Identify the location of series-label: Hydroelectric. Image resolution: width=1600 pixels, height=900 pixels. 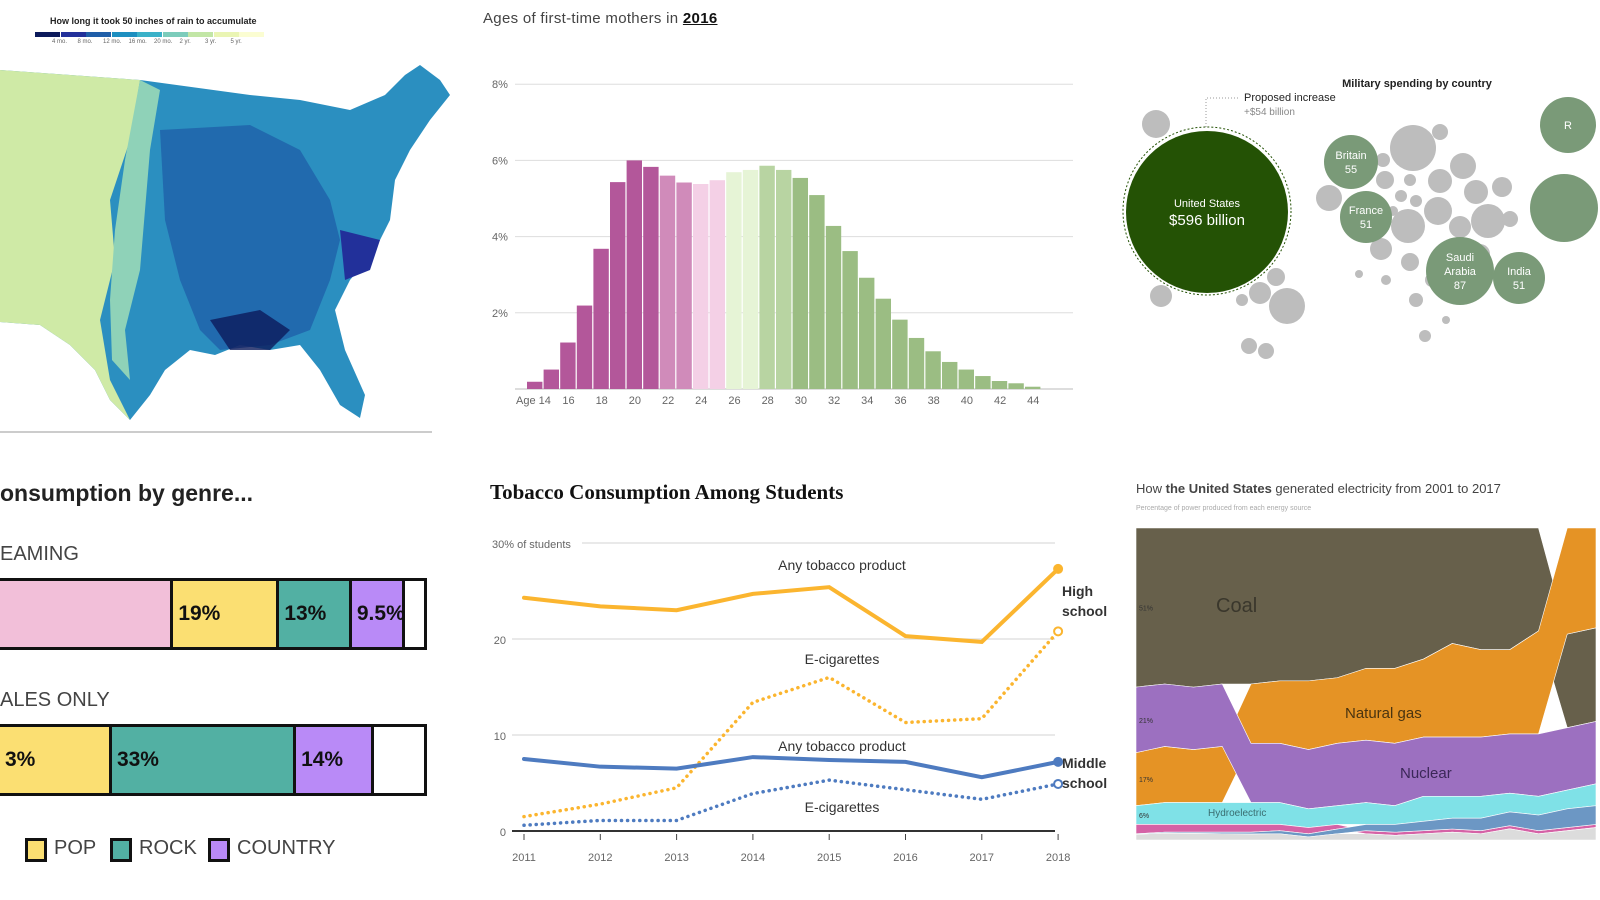
(1237, 813).